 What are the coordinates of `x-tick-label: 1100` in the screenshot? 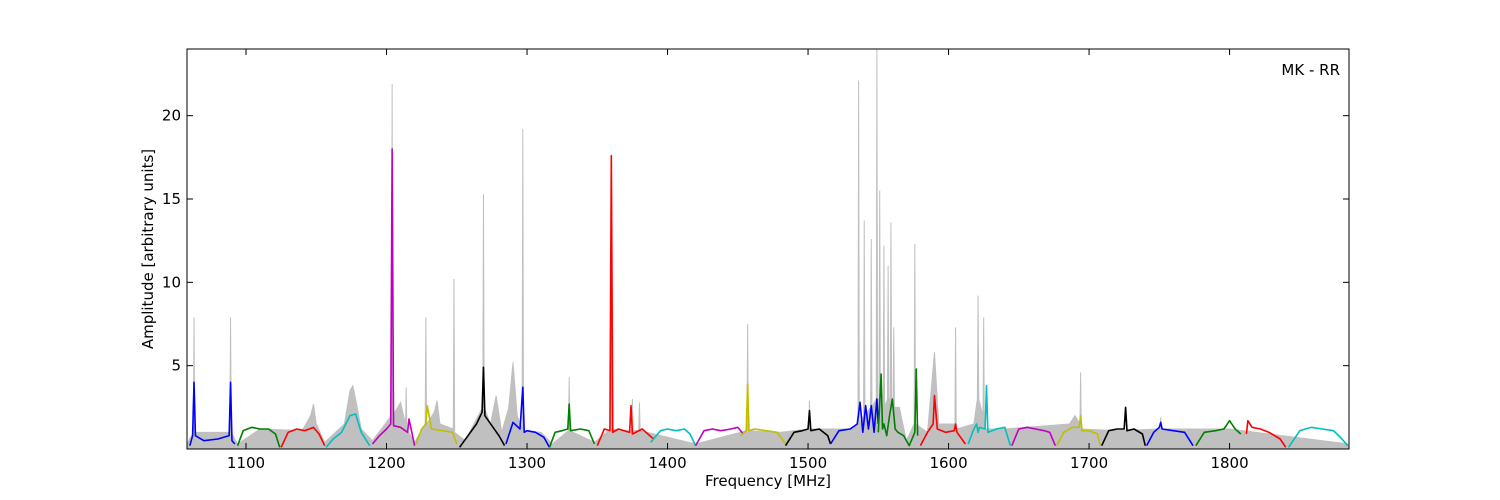 It's located at (246, 463).